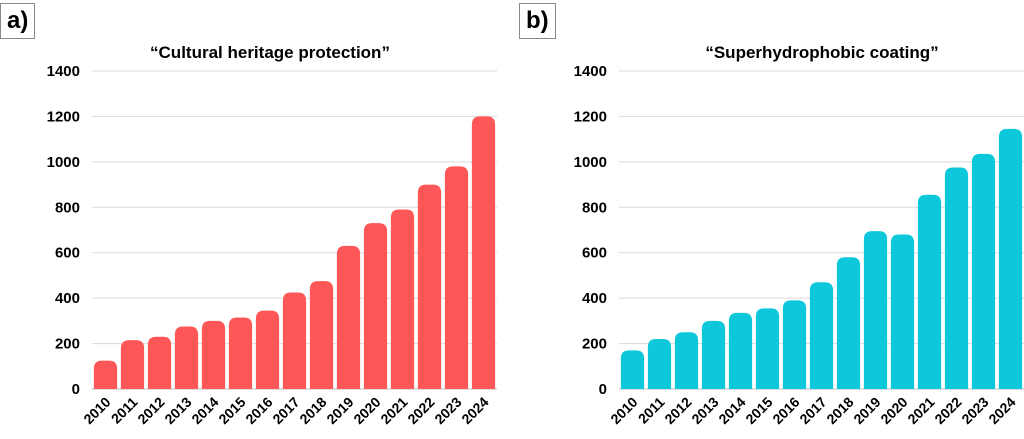 Image resolution: width=1024 pixels, height=439 pixels. I want to click on x-tick-label-b: 2013, so click(704, 410).